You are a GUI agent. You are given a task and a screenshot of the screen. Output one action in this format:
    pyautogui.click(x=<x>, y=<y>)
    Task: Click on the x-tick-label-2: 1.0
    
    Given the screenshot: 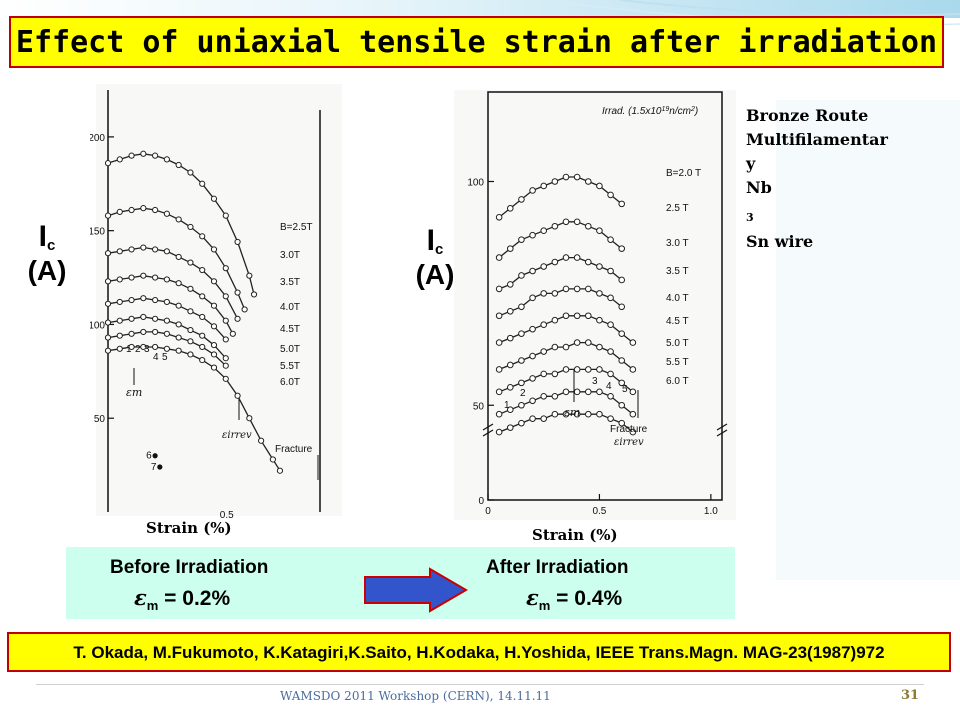 What is the action you would take?
    pyautogui.click(x=711, y=511)
    